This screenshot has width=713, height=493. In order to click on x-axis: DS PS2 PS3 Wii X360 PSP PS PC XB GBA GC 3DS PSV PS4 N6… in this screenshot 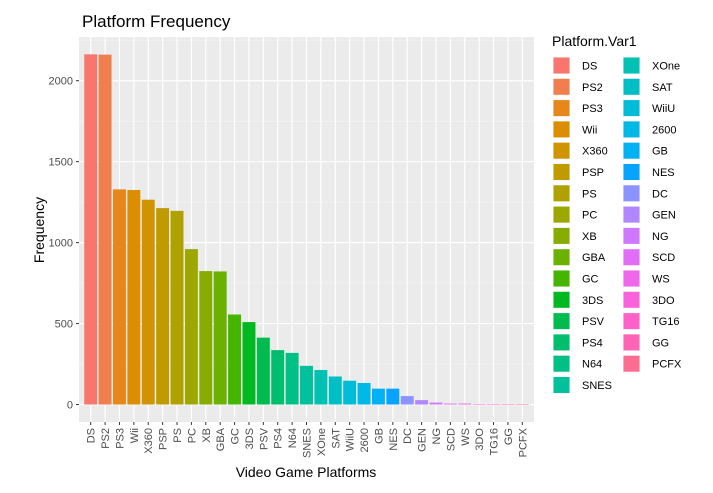, I will do `click(307, 440)`.